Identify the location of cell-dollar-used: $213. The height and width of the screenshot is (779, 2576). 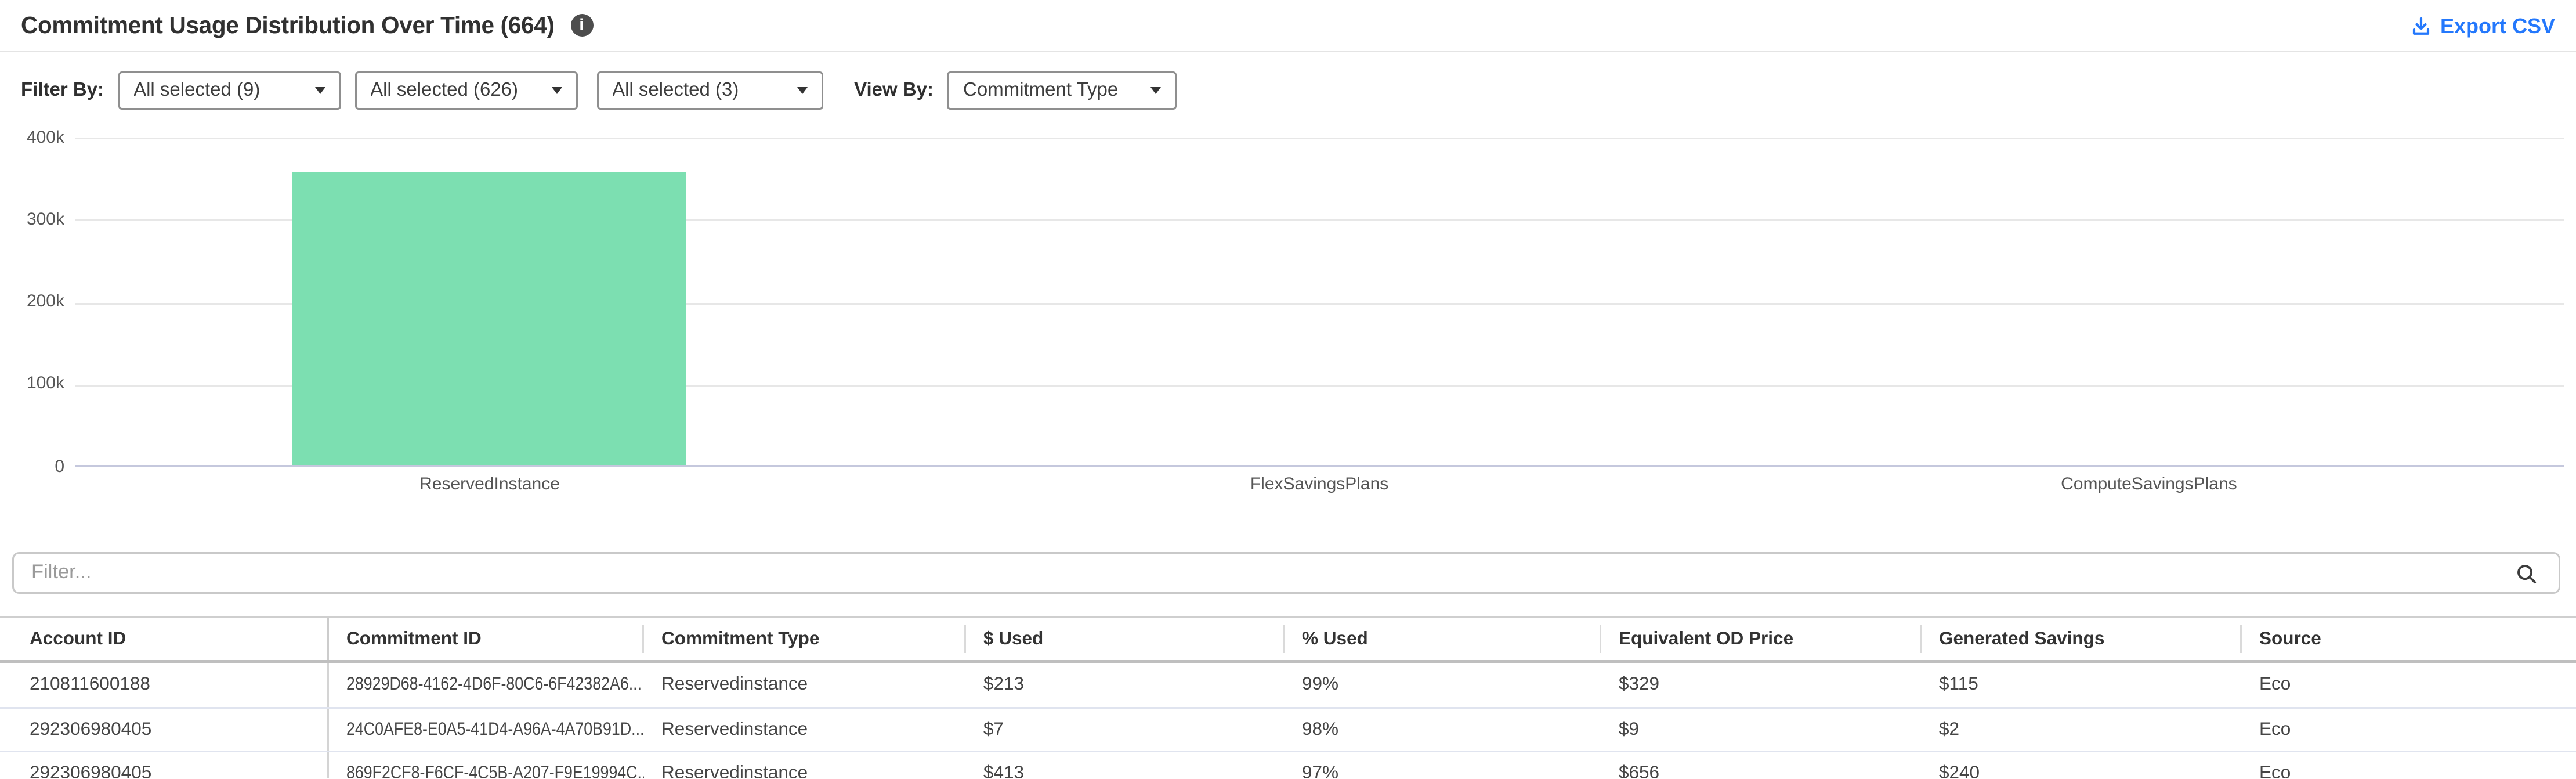
(1004, 685).